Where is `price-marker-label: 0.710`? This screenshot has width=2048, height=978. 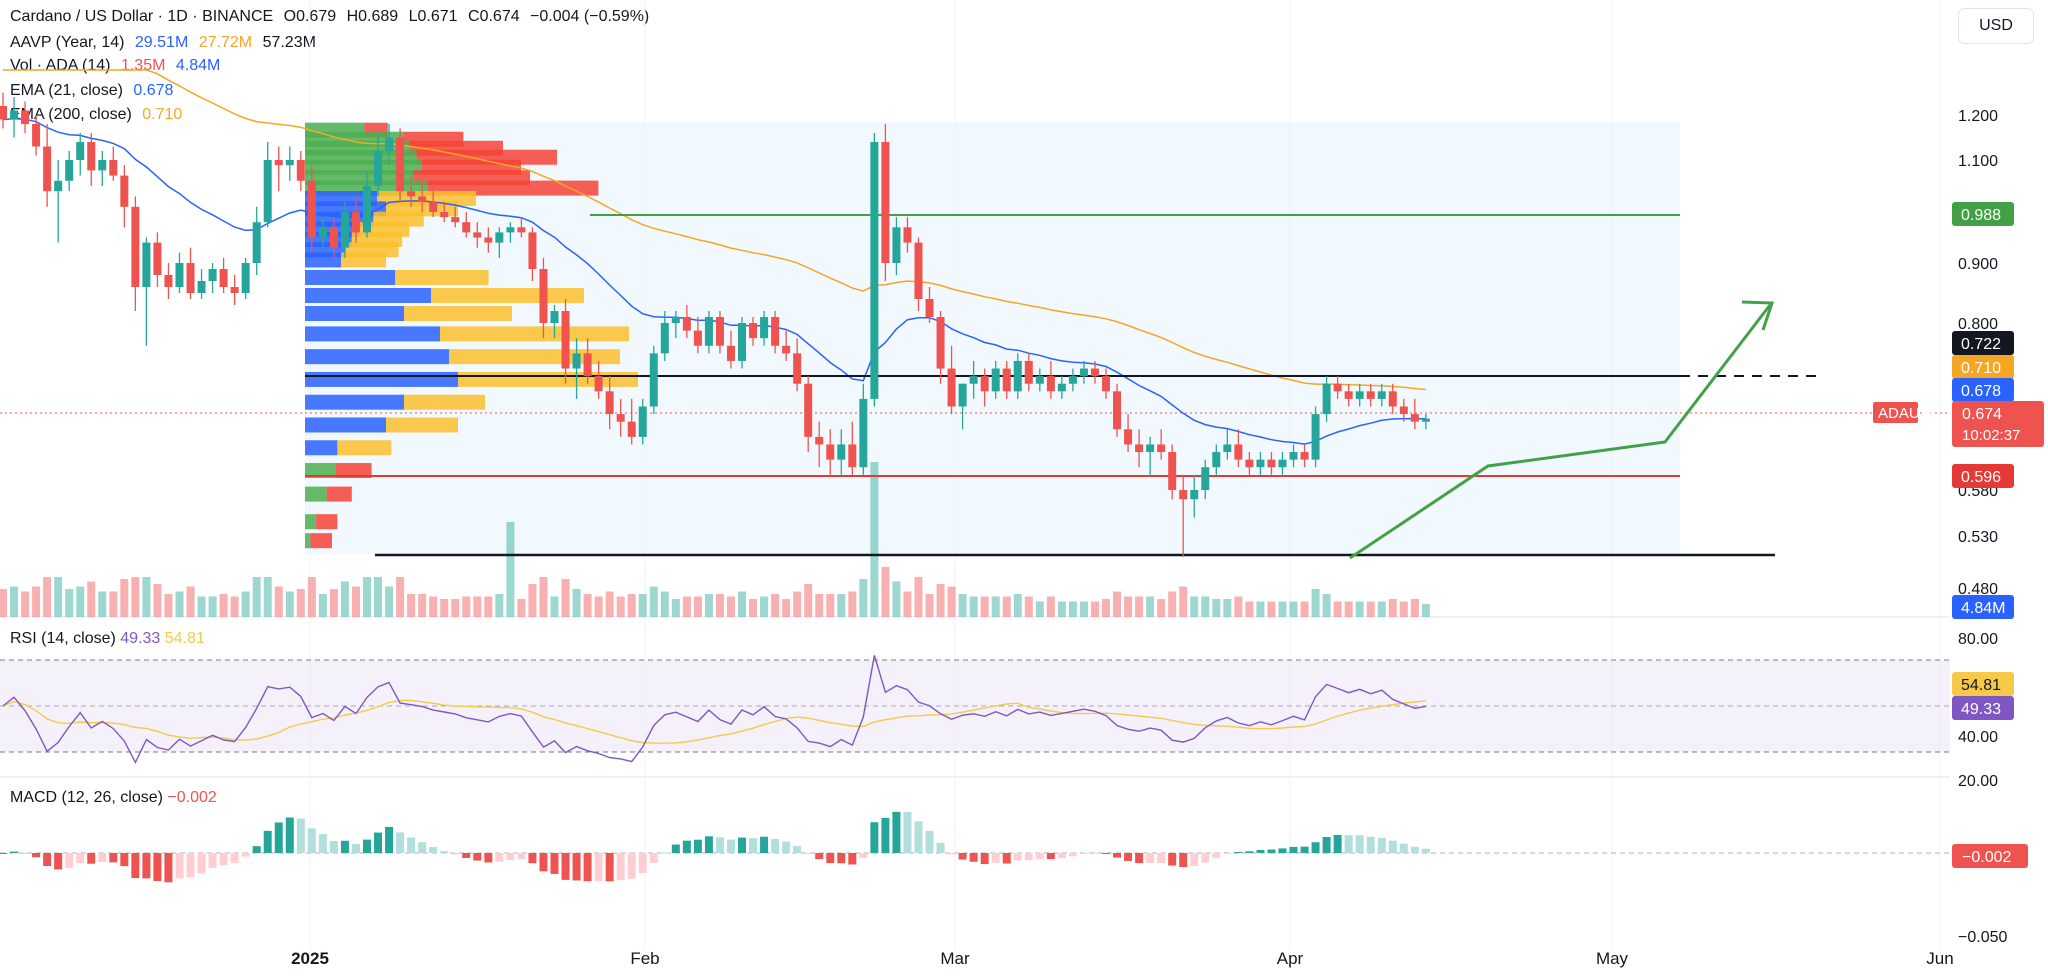
price-marker-label: 0.710 is located at coordinates (1981, 368).